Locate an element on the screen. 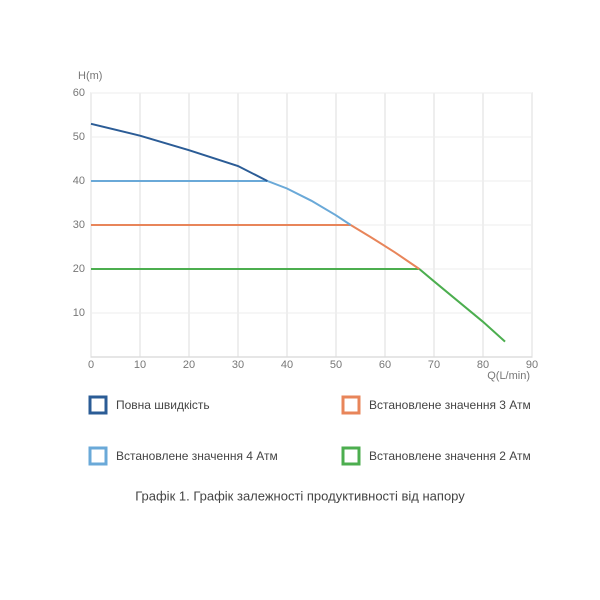 Image resolution: width=600 pixels, height=600 pixels. legend-text: Встановлене значення 3 Атм is located at coordinates (450, 405).